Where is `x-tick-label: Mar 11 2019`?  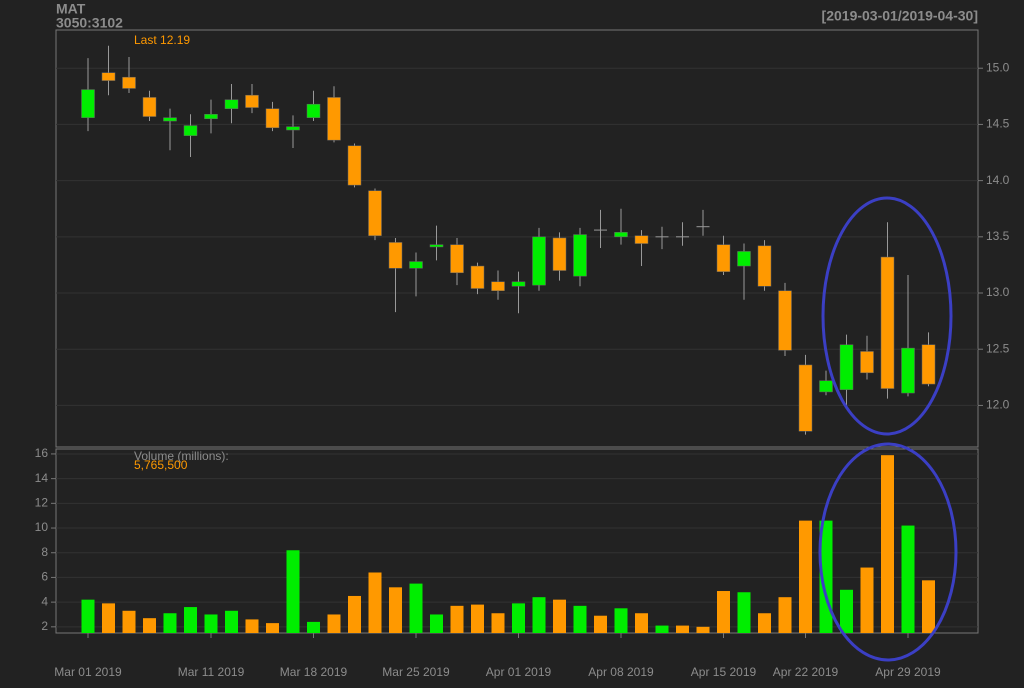
x-tick-label: Mar 11 2019 is located at coordinates (211, 672).